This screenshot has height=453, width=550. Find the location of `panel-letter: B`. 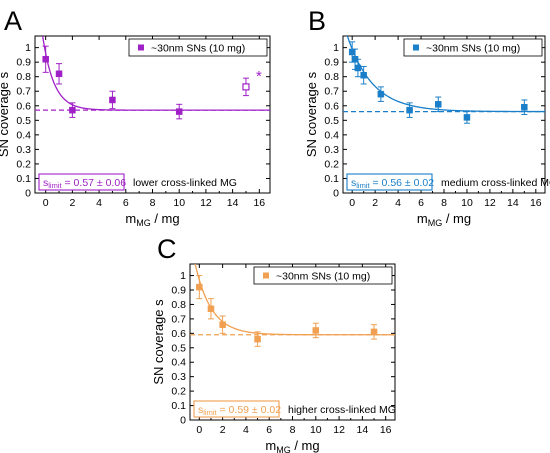

panel-letter: B is located at coordinates (317, 21).